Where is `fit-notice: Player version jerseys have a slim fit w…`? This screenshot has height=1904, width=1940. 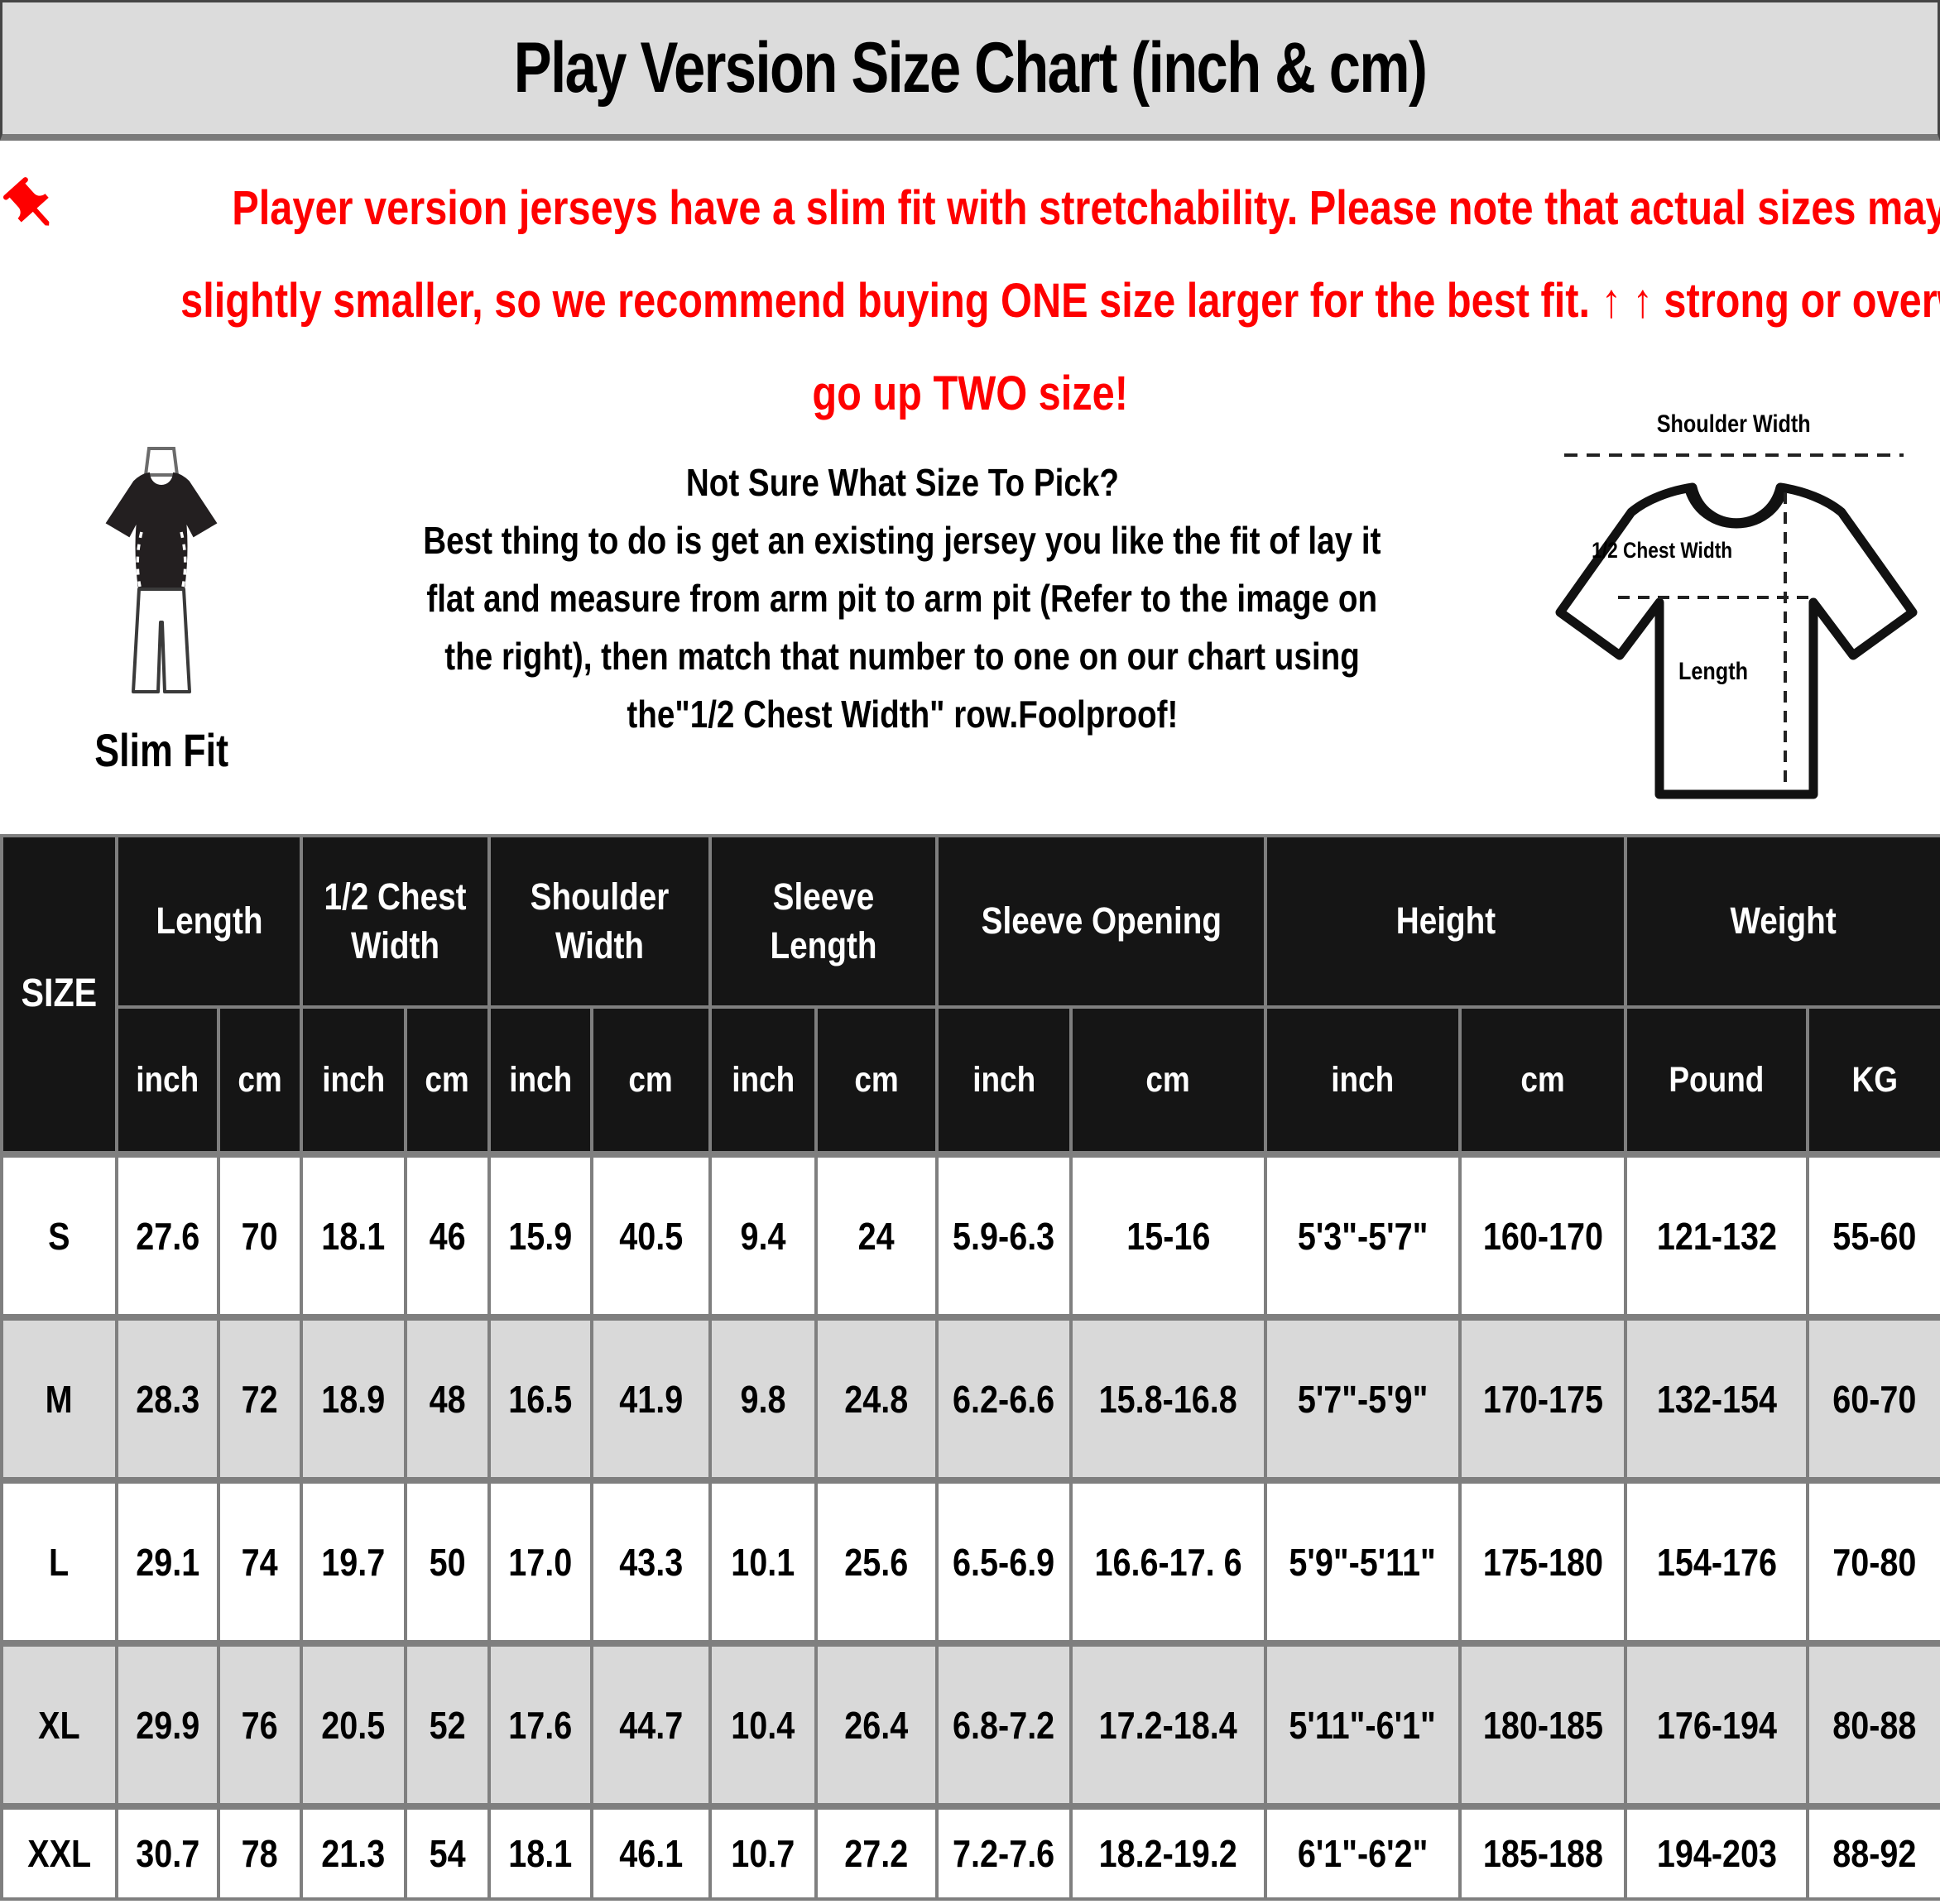 fit-notice: Player version jerseys have a slim fit w… is located at coordinates (970, 301).